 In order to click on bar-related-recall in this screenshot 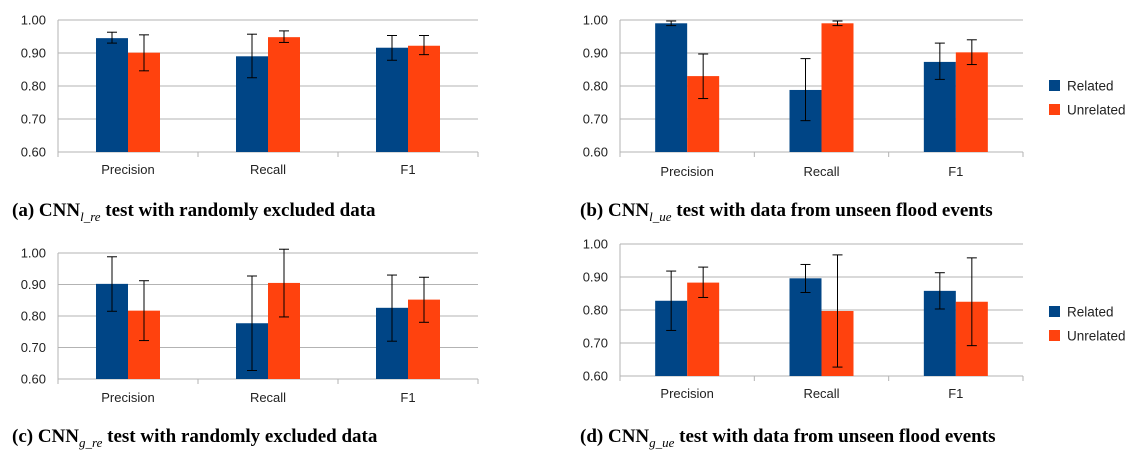, I will do `click(805, 327)`.